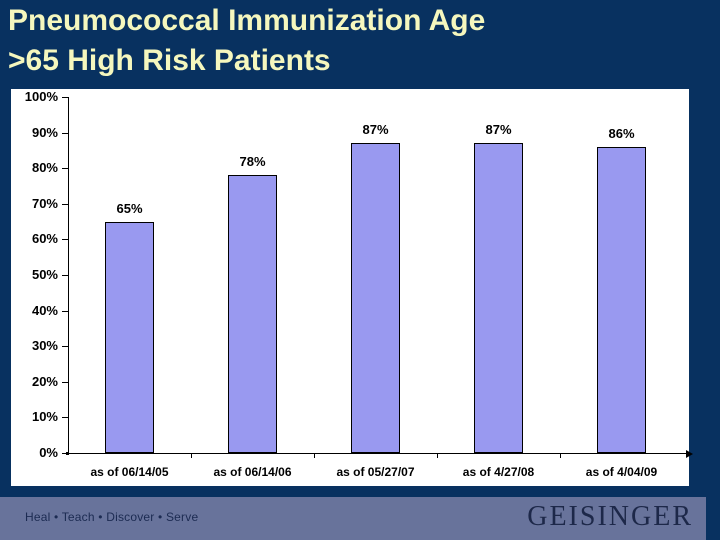 The image size is (720, 540). I want to click on y-tick-label: 0%, so click(48, 452).